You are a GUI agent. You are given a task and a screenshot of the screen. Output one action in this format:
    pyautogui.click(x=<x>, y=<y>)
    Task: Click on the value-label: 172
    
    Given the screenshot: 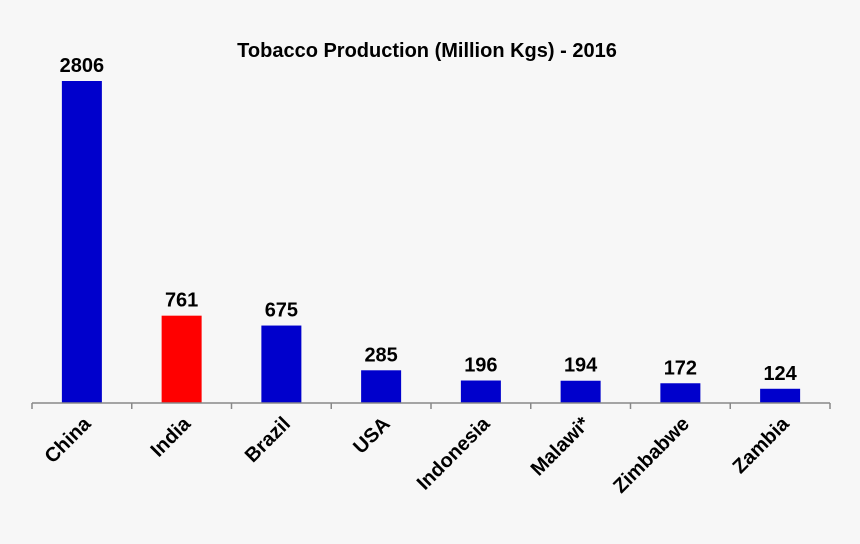 What is the action you would take?
    pyautogui.click(x=680, y=368)
    